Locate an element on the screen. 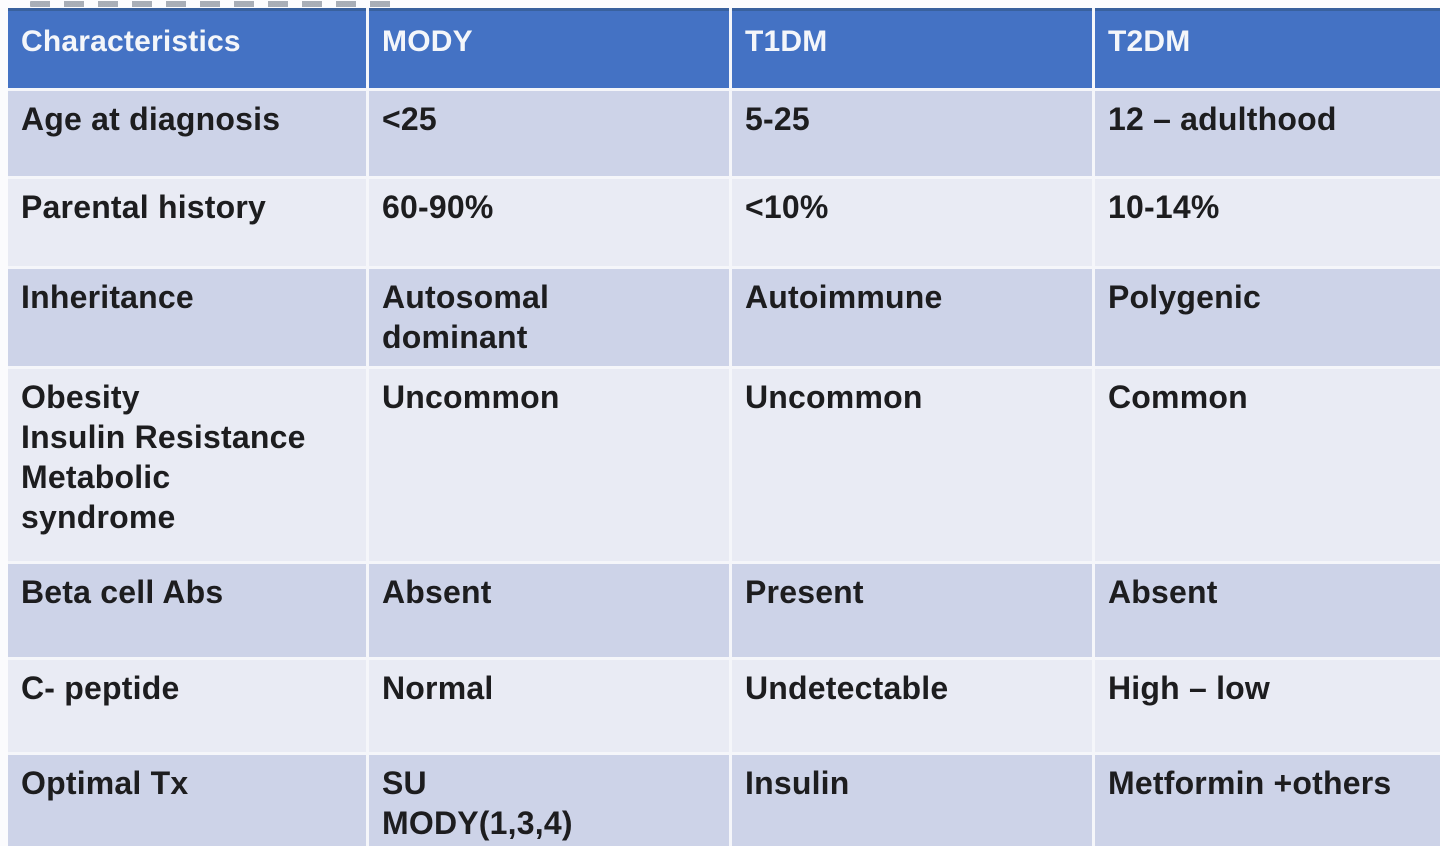 The image size is (1440, 846). cell-obesity-t2dm: Common is located at coordinates (1267, 465).